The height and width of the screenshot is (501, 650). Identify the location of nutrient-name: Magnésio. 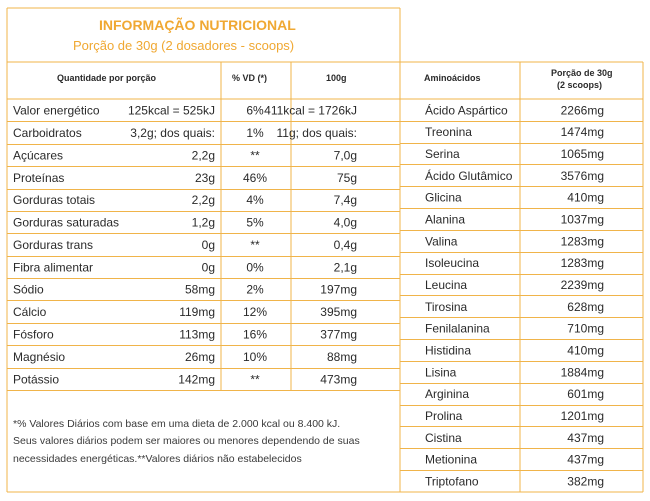
(39, 357).